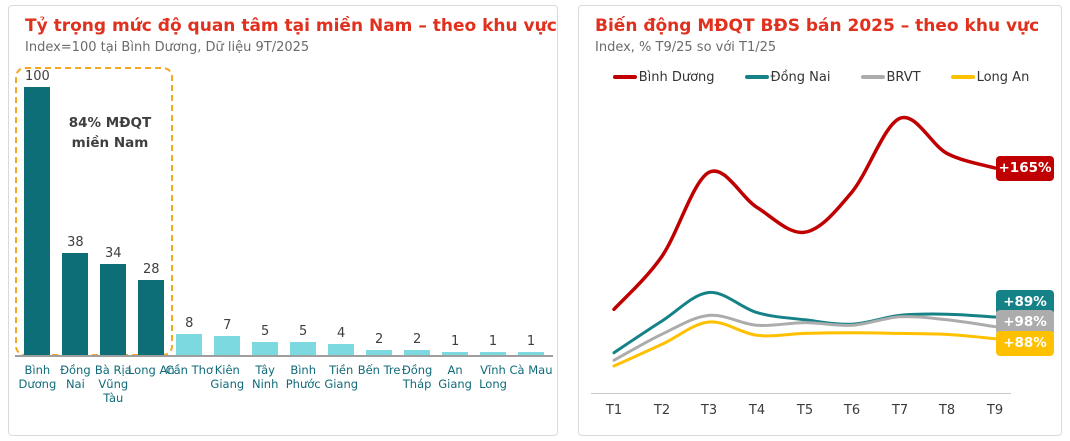 The height and width of the screenshot is (441, 1070). What do you see at coordinates (75, 377) in the screenshot?
I see `bar-category-label: Đồng Nai` at bounding box center [75, 377].